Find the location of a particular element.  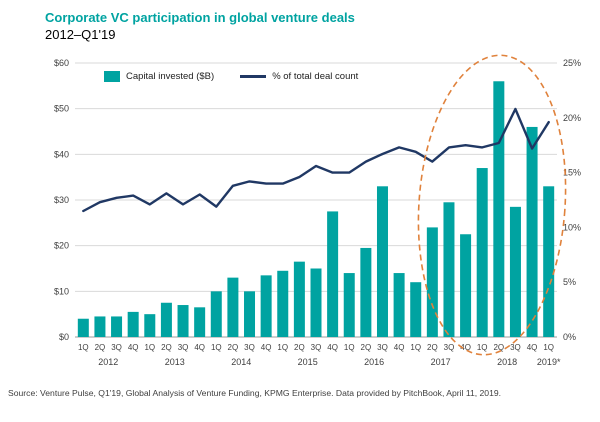

svg-text: 2014 is located at coordinates (241, 362).